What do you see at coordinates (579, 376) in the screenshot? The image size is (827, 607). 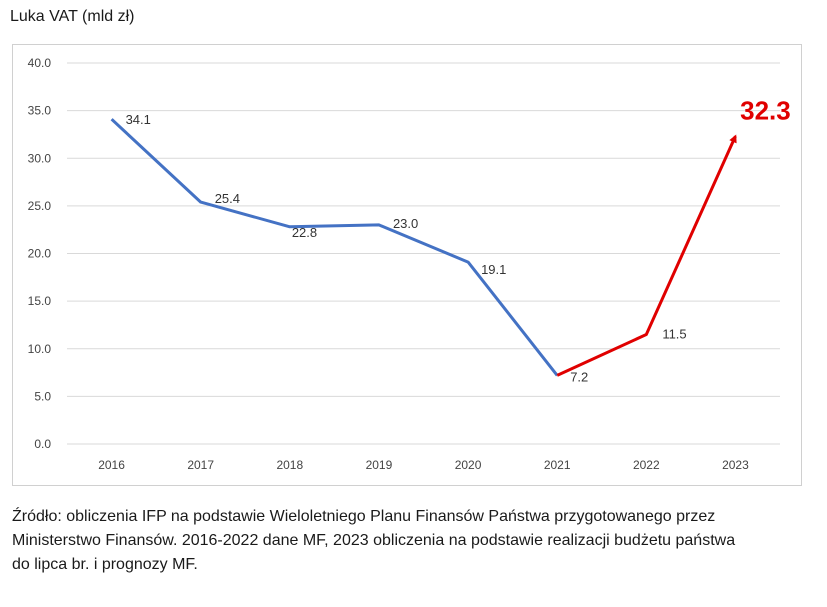 I see `data-label: 7.2` at bounding box center [579, 376].